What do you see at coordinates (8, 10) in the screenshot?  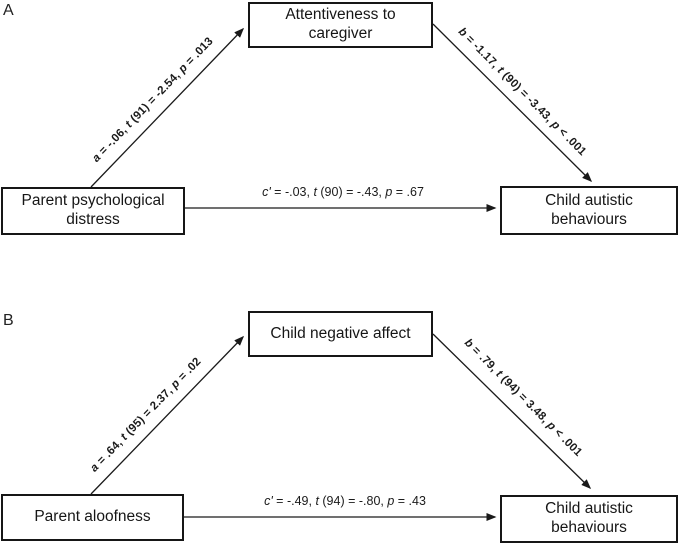 I see `panel-a-letter: A` at bounding box center [8, 10].